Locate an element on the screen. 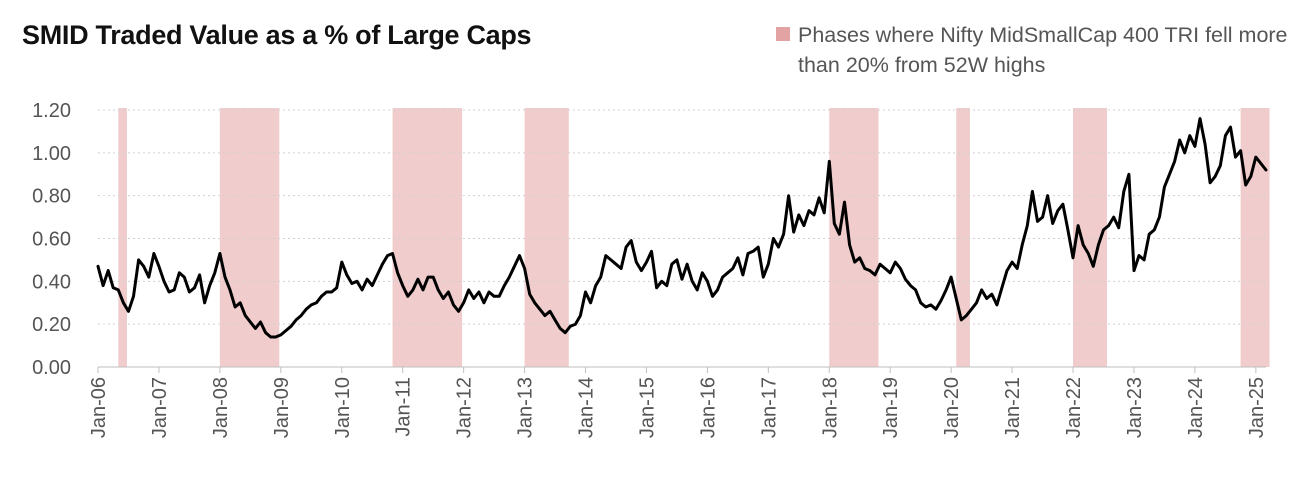 The width and height of the screenshot is (1306, 484). x-tick-label: Jan-07 is located at coordinates (160, 407).